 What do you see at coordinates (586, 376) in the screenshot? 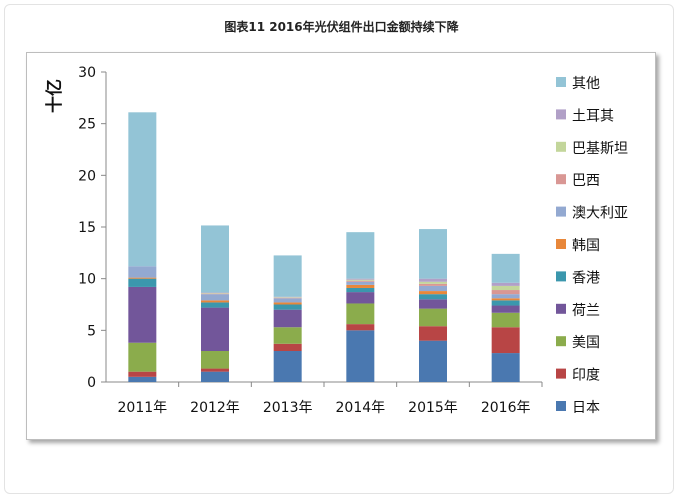
I see `legend-label: 印度` at bounding box center [586, 376].